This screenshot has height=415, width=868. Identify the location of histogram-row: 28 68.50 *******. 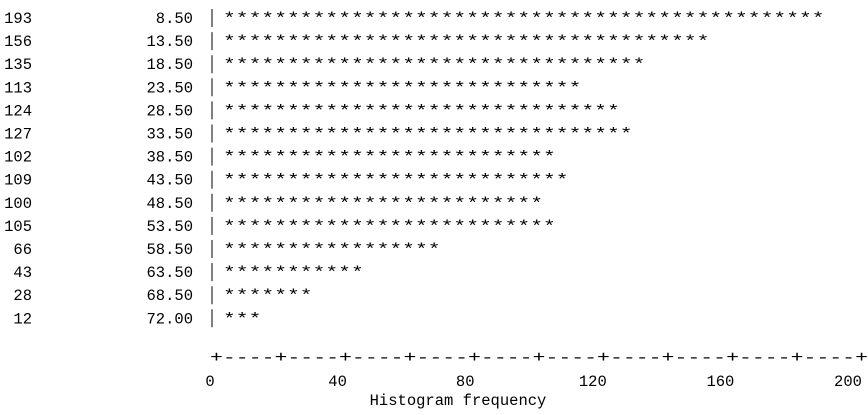
(163, 295).